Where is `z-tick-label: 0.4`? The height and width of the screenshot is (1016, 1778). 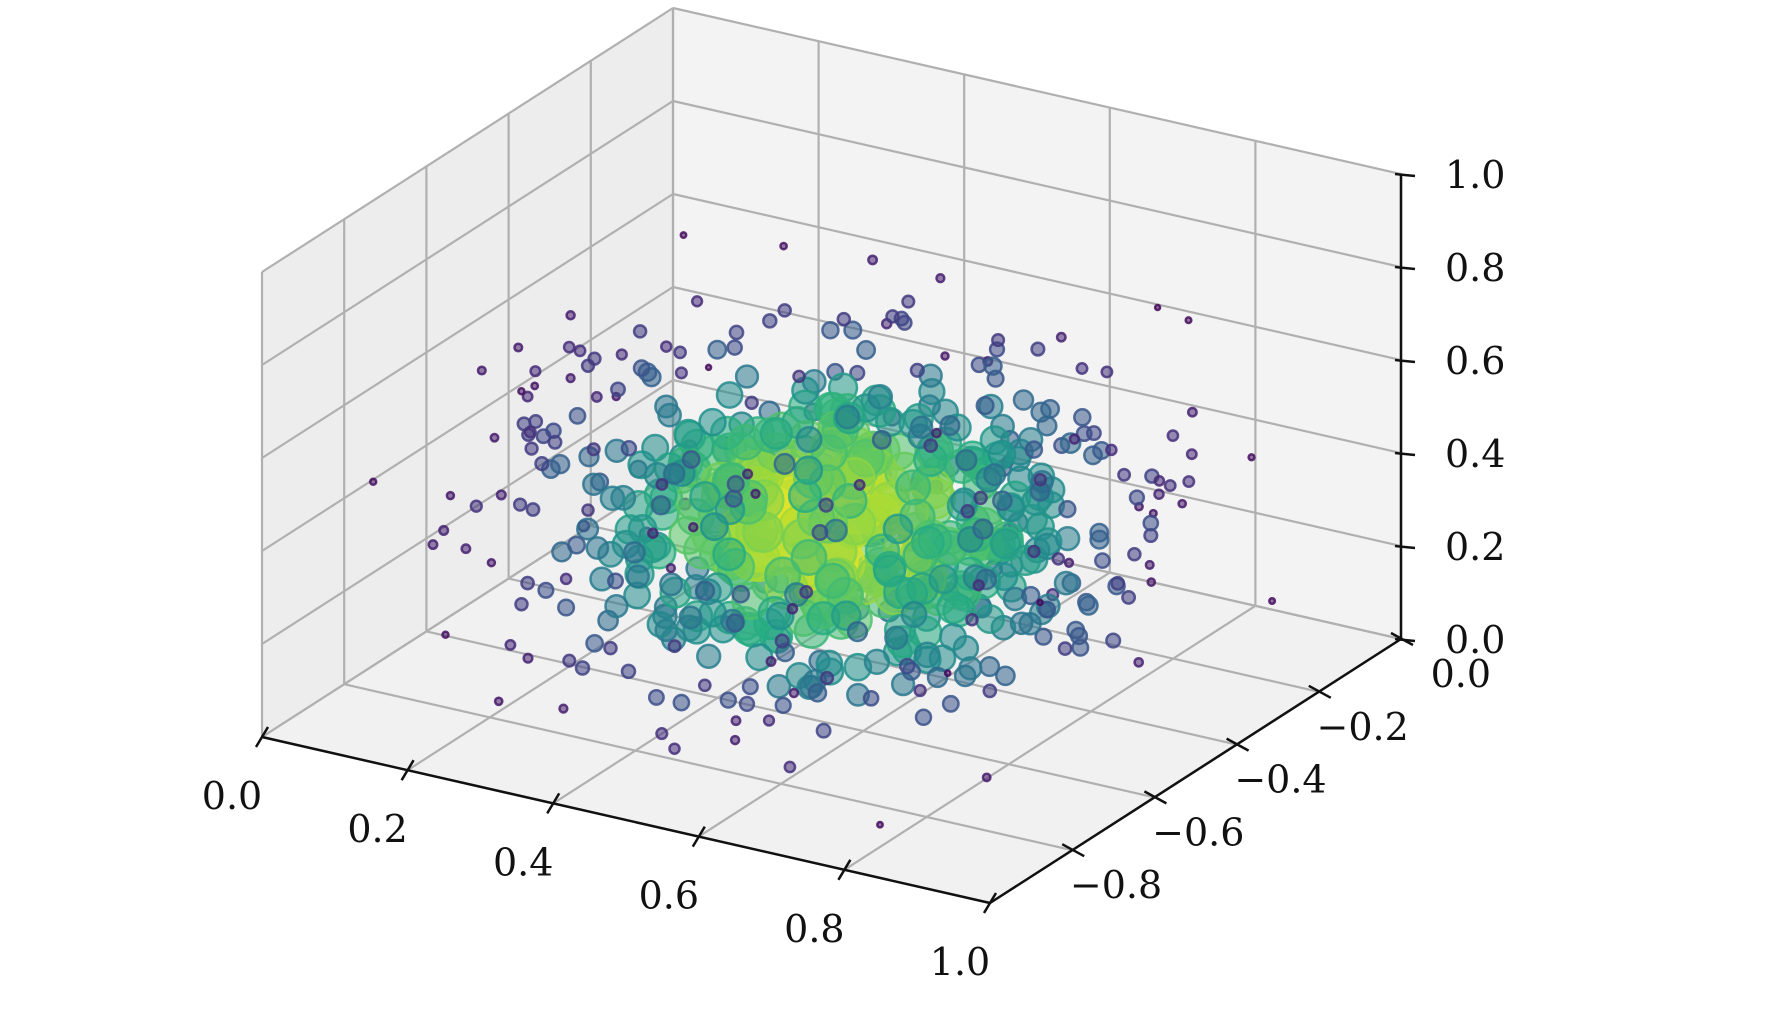
z-tick-label: 0.4 is located at coordinates (1475, 454).